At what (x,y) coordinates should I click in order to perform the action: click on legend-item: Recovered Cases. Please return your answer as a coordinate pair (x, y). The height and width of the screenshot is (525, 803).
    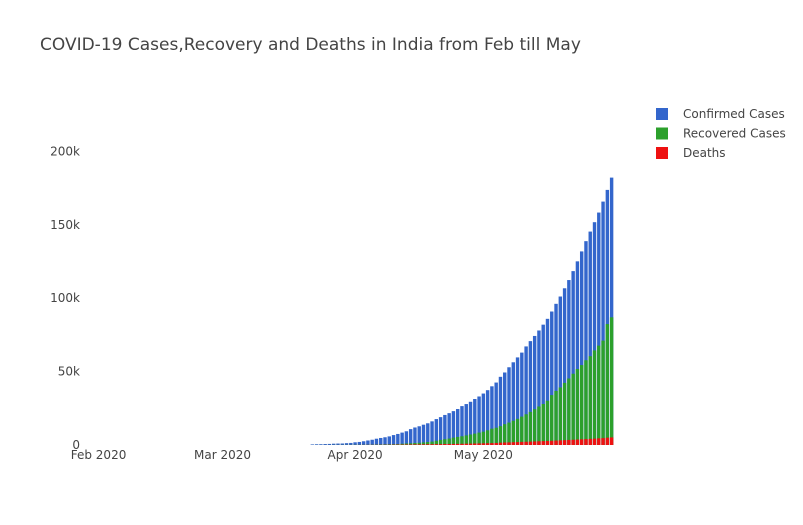
    Looking at the image, I should click on (721, 134).